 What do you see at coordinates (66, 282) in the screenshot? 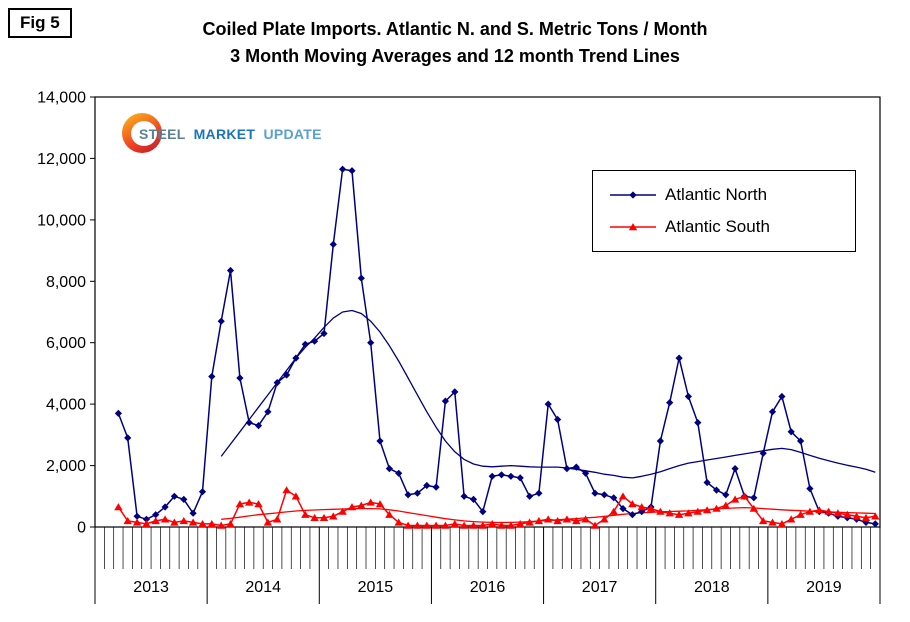
I see `y-axis-tick-label: 8,000` at bounding box center [66, 282].